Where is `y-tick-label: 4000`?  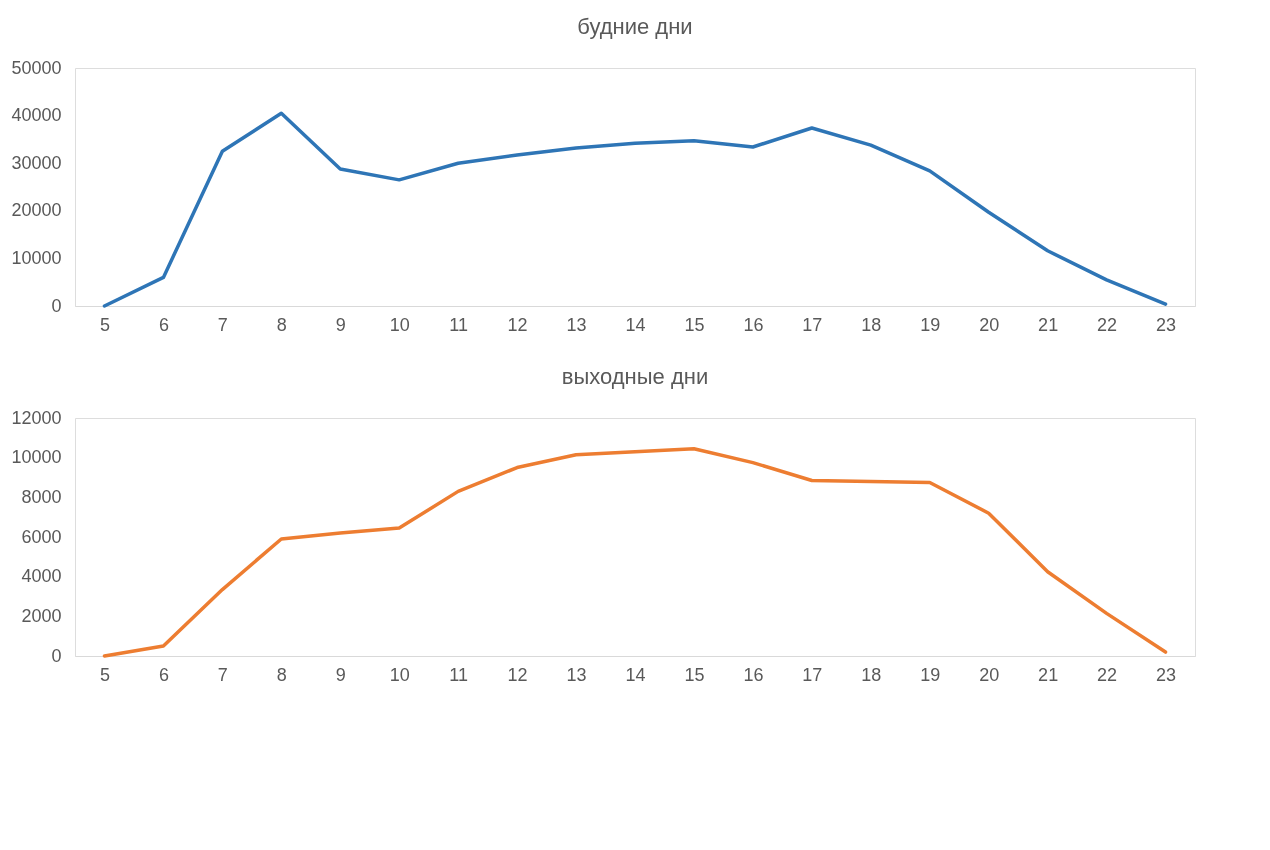 y-tick-label: 4000 is located at coordinates (41, 576).